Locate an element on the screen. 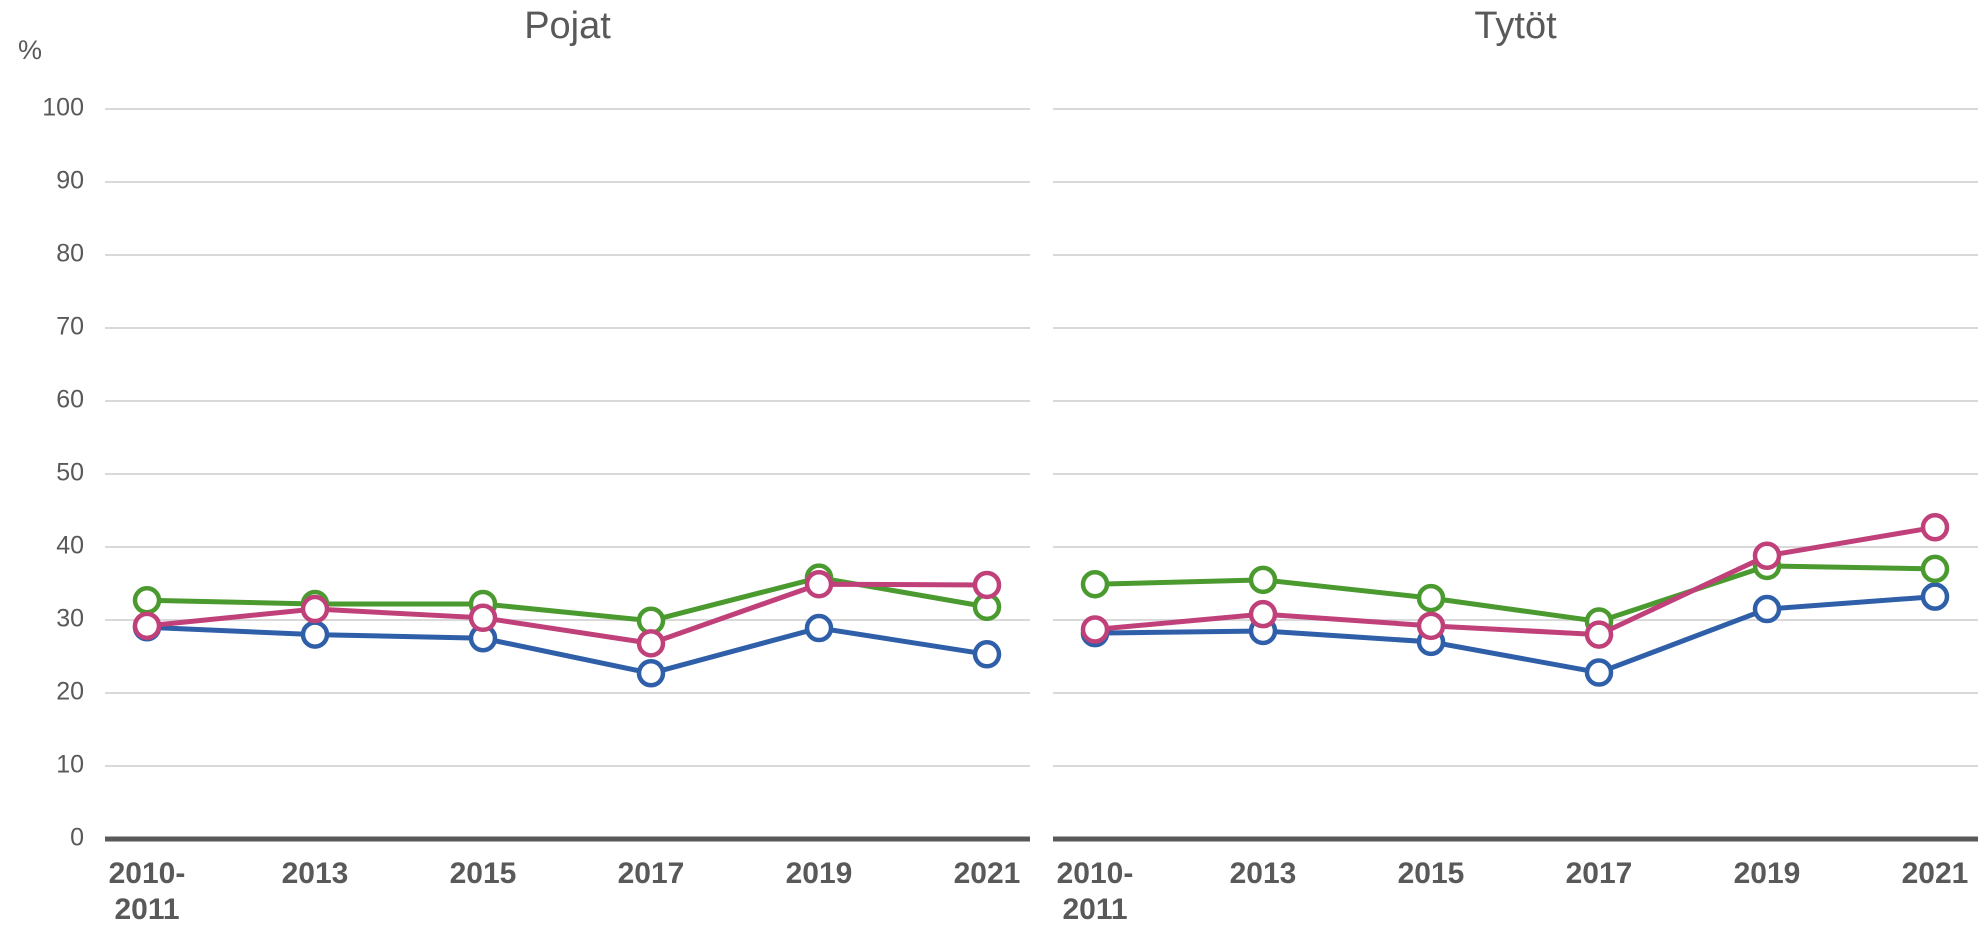  y-tick-label: 70 is located at coordinates (70, 327).